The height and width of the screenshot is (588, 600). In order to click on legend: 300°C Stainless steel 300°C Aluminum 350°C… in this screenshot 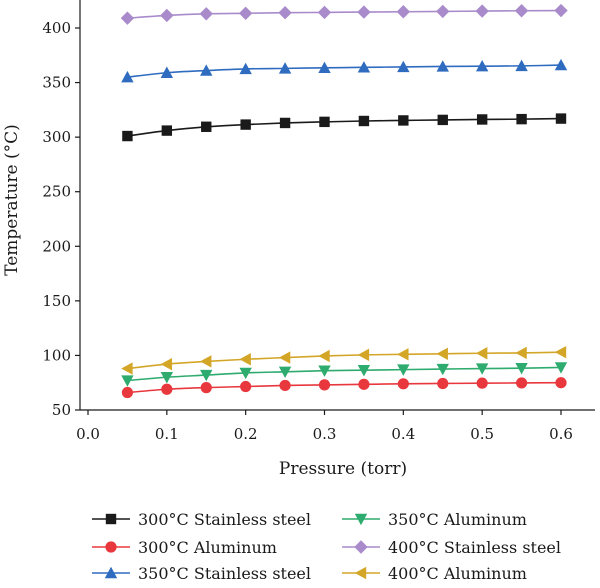, I will do `click(326, 546)`.